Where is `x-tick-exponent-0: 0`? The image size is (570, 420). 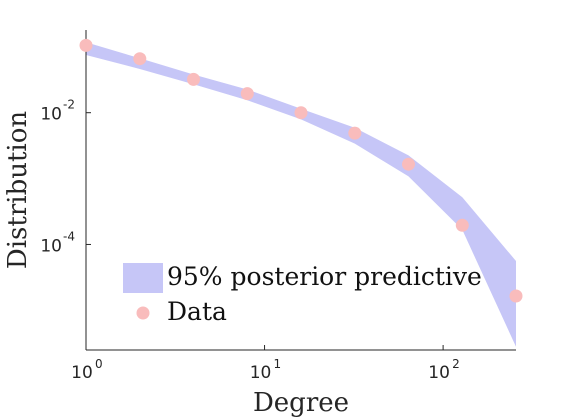 x-tick-exponent-0: 0 is located at coordinates (99, 364).